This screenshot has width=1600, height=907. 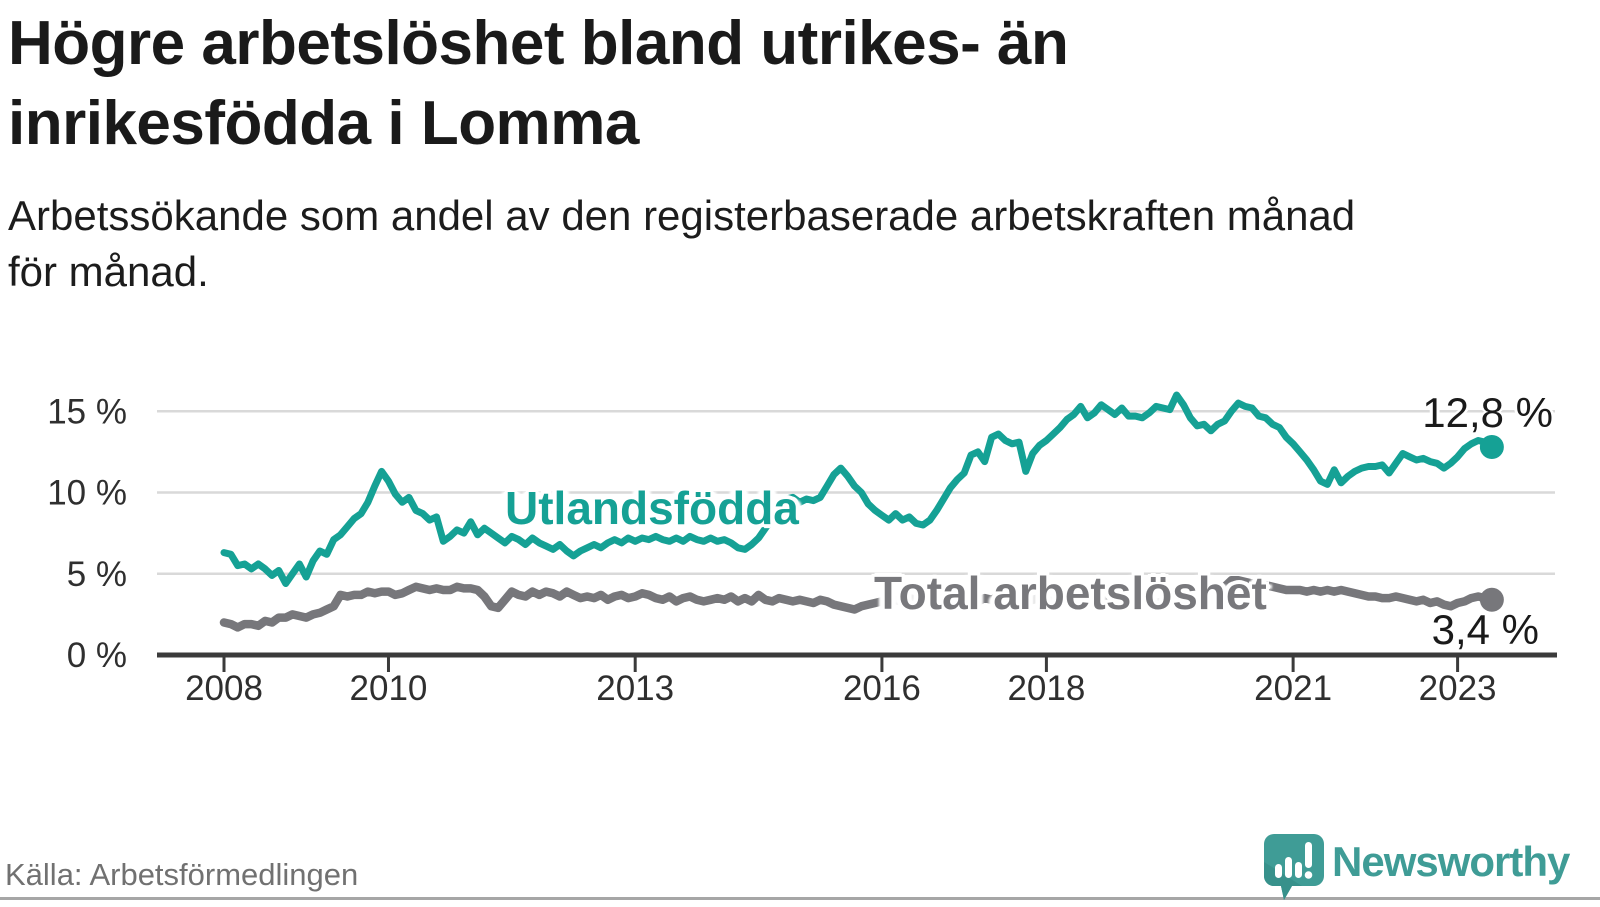 What do you see at coordinates (1294, 867) in the screenshot?
I see `newsworthy-logo-icon` at bounding box center [1294, 867].